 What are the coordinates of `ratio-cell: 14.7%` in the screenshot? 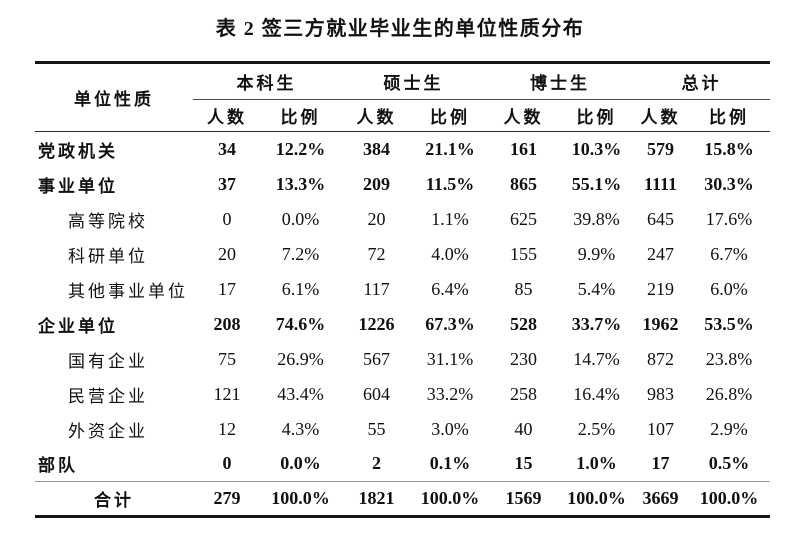 It's located at (596, 358).